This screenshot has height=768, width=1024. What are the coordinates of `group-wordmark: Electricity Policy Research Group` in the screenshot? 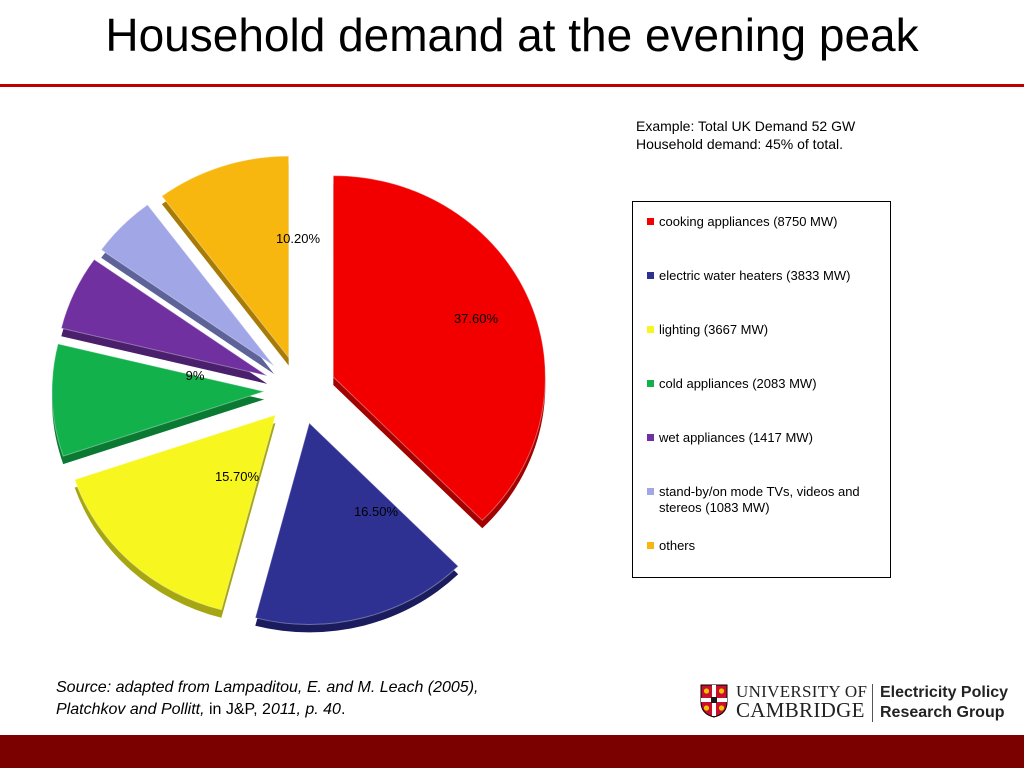 It's located at (944, 703).